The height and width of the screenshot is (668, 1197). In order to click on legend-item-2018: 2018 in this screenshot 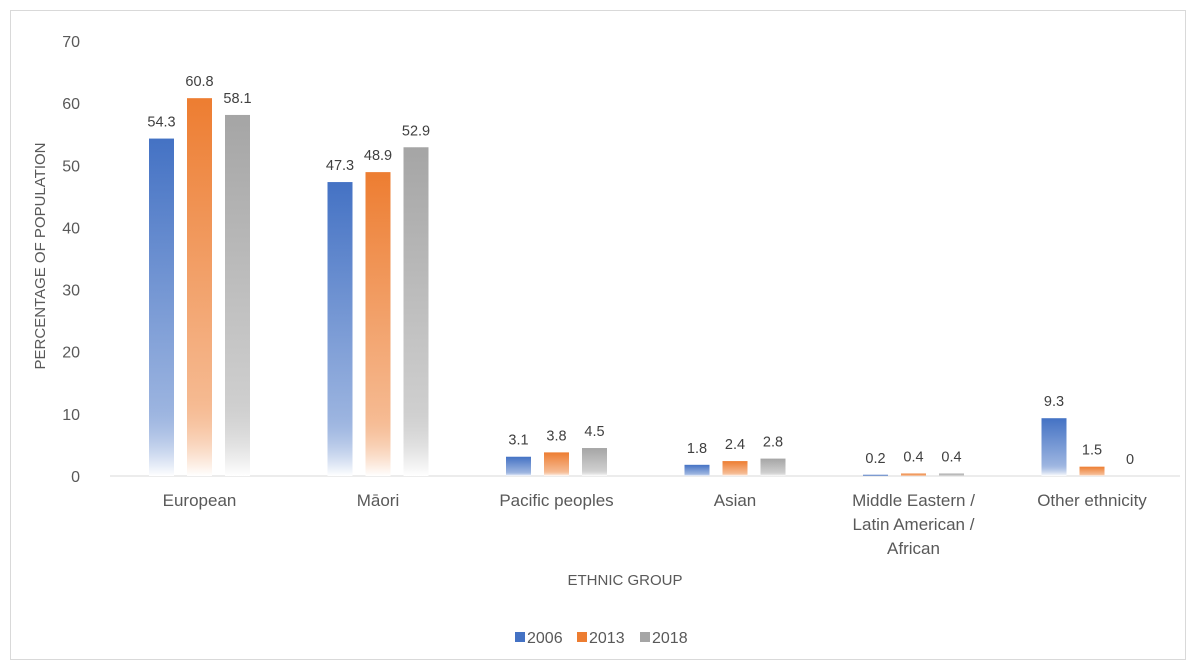, I will do `click(664, 638)`.